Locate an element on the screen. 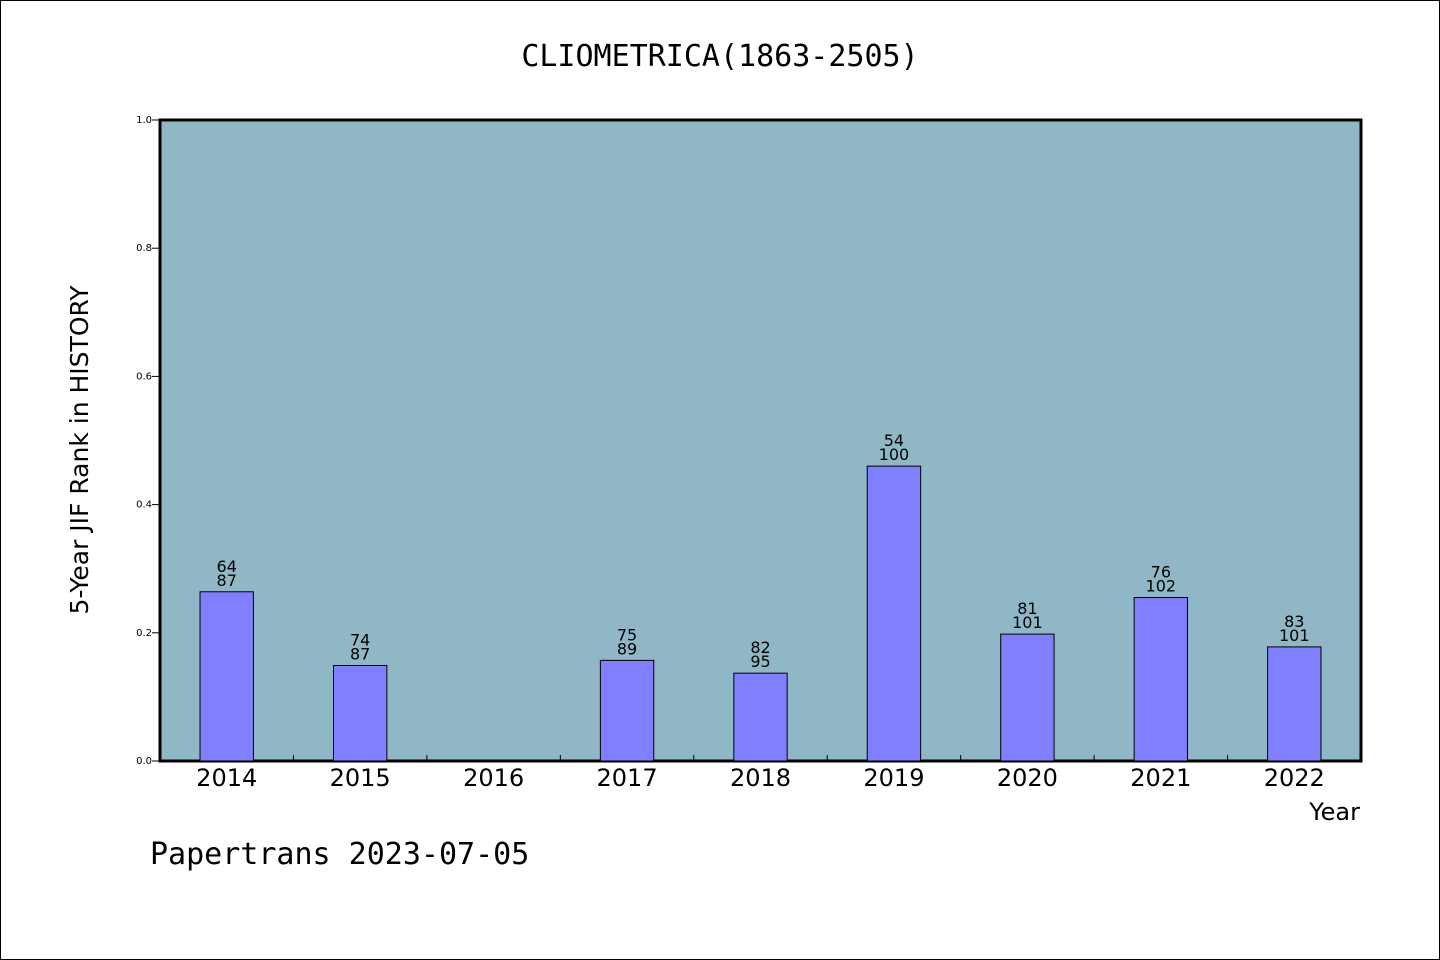 Image resolution: width=1440 pixels, height=960 pixels. y-tick-label: 0.8 is located at coordinates (144, 248).